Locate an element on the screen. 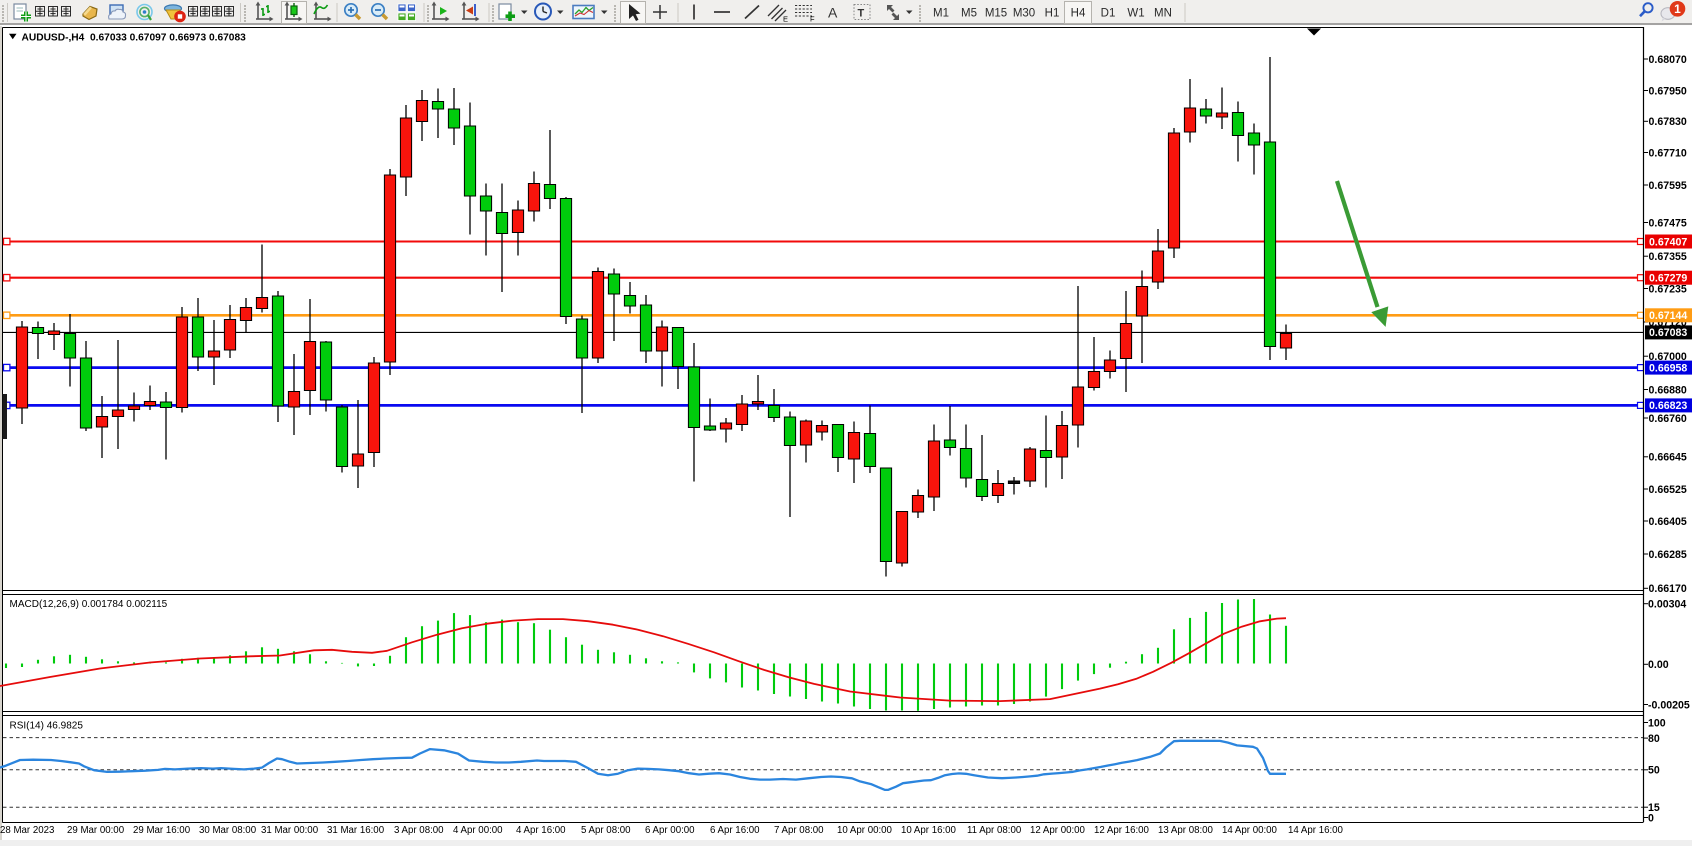  svg-text: 4 Apr 00:00 is located at coordinates (478, 830).